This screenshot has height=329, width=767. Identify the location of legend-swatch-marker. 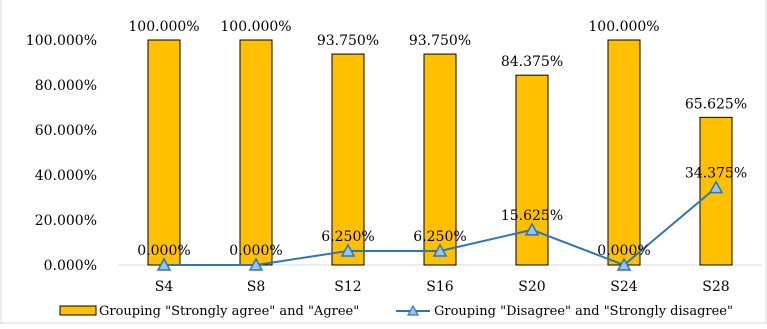
(413, 310).